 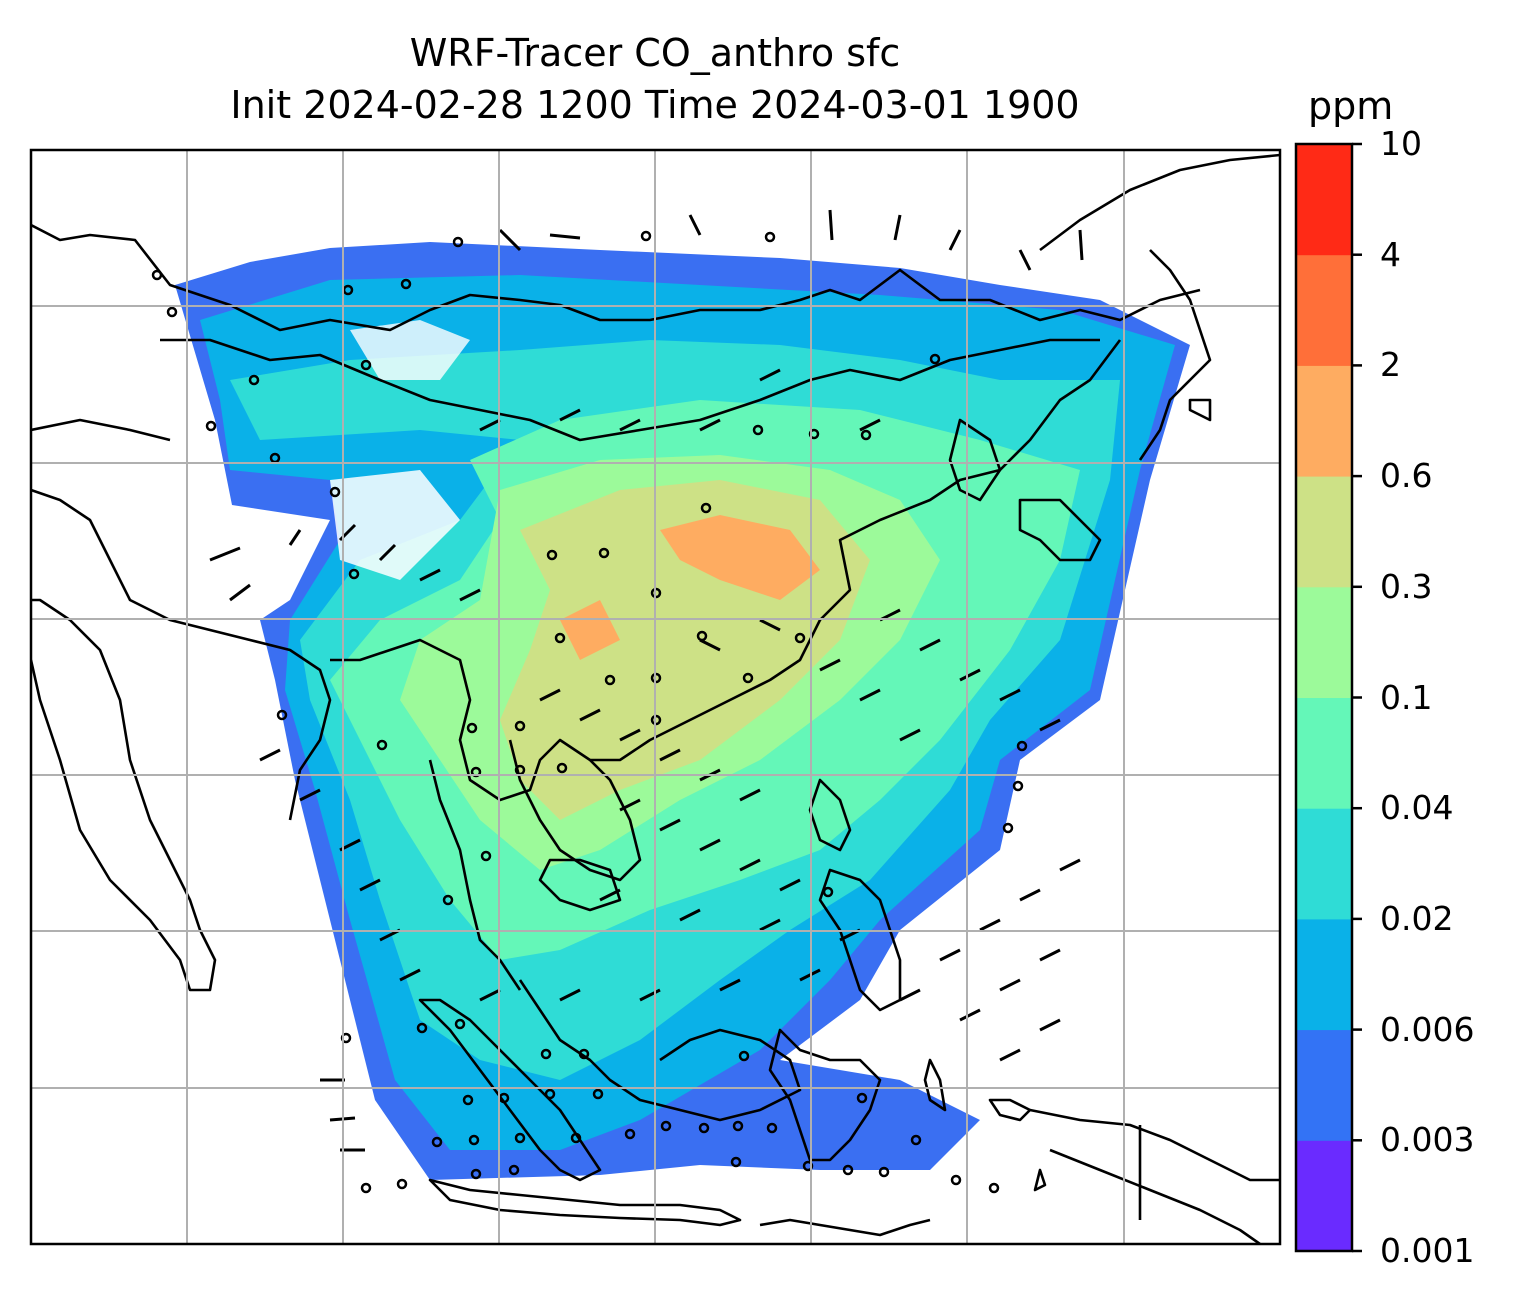 I want to click on colorbar-tick-label: 0.001, so click(x=1427, y=1250).